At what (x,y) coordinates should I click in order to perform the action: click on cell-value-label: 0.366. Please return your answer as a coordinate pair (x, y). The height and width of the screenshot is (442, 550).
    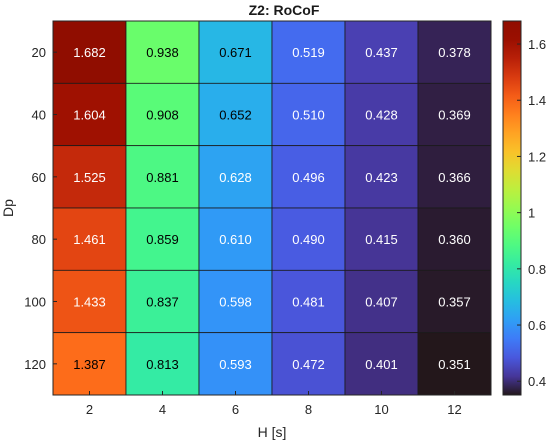
    Looking at the image, I should click on (454, 177).